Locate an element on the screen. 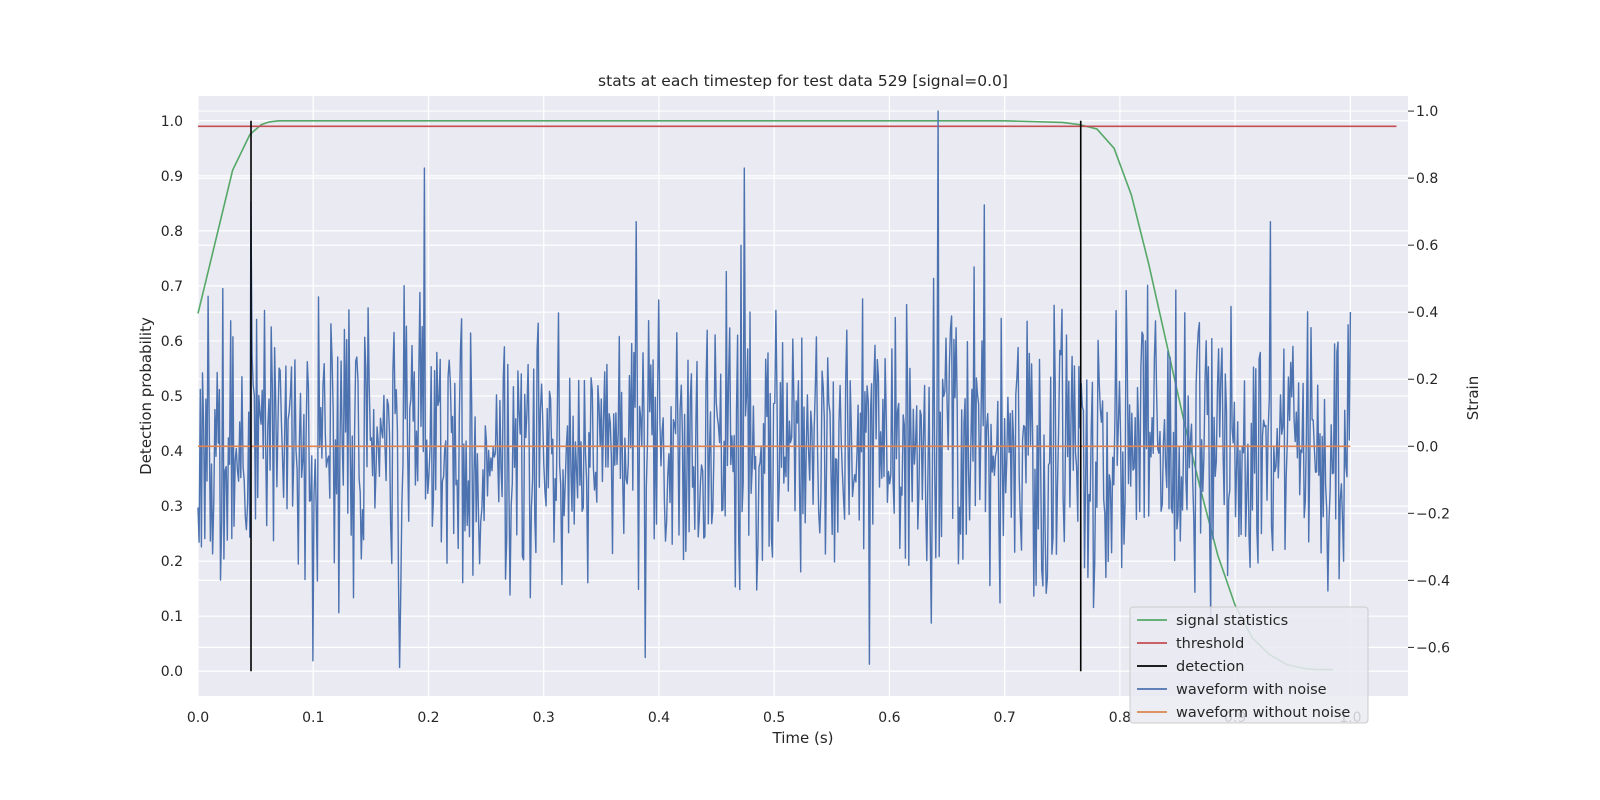 The image size is (1600, 800). legend-label: waveform with noise is located at coordinates (1251, 690).